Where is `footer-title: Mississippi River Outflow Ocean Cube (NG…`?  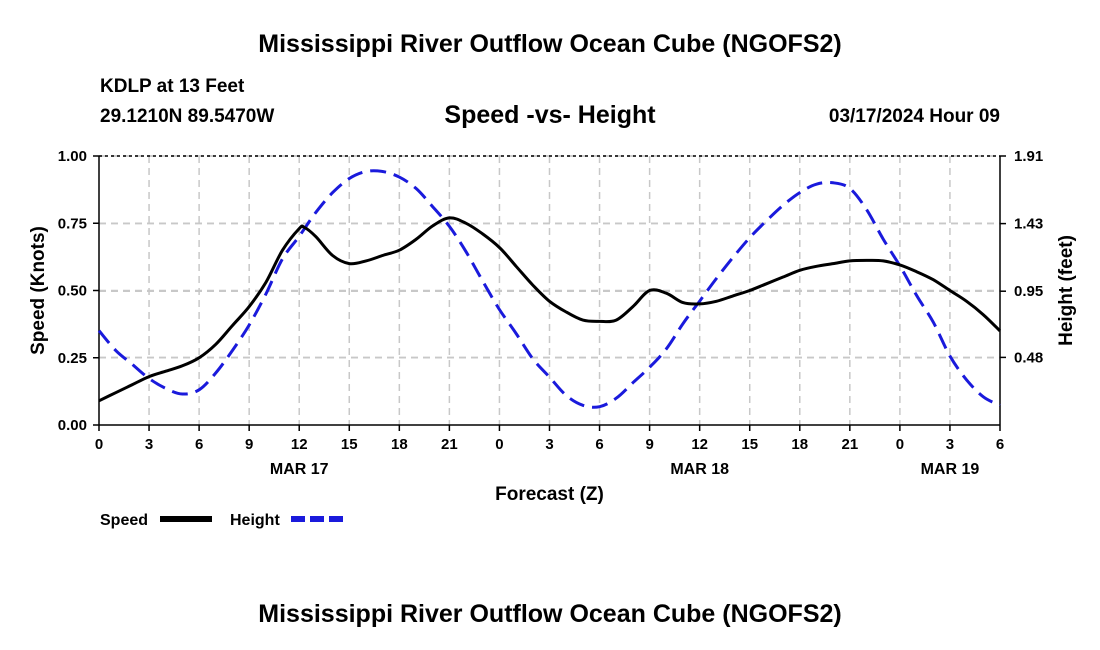 footer-title: Mississippi River Outflow Ocean Cube (NG… is located at coordinates (550, 614).